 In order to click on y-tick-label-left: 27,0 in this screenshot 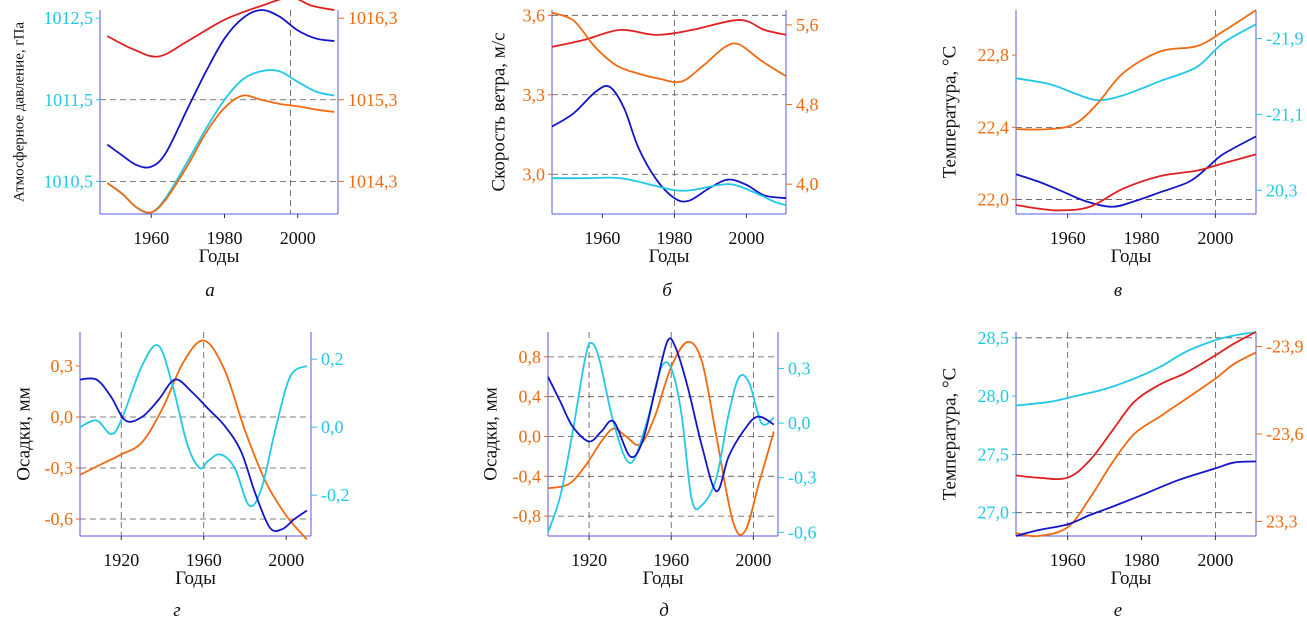, I will do `click(994, 513)`.